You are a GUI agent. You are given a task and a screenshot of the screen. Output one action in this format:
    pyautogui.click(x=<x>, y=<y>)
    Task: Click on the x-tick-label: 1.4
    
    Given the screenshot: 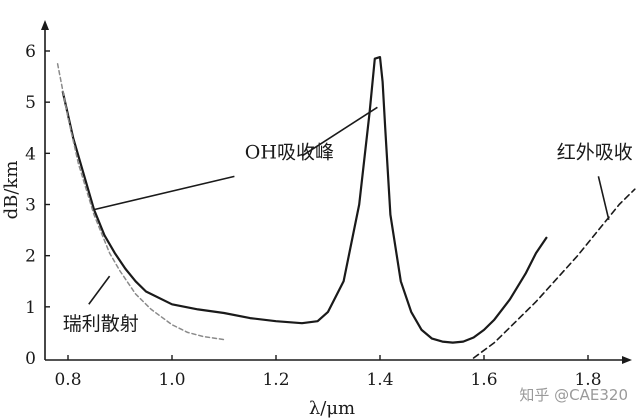 What is the action you would take?
    pyautogui.click(x=379, y=380)
    